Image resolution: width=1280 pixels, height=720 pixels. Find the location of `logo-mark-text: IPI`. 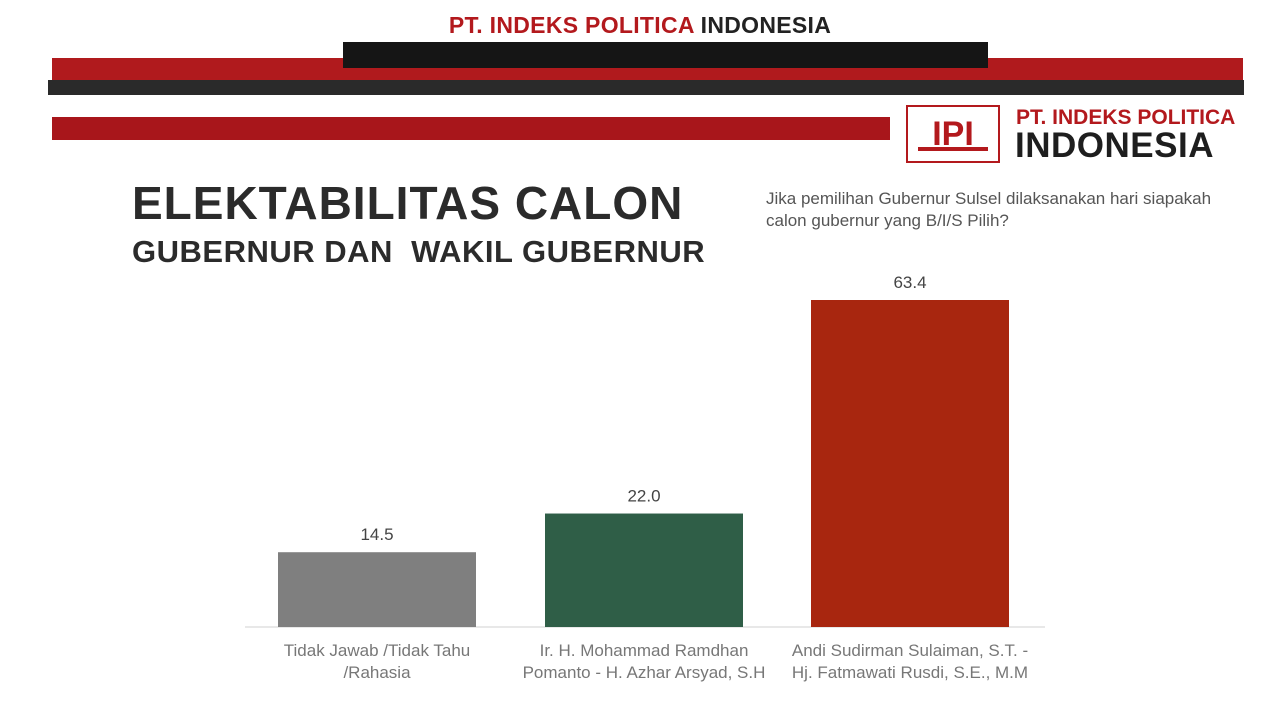

logo-mark-text: IPI is located at coordinates (953, 134).